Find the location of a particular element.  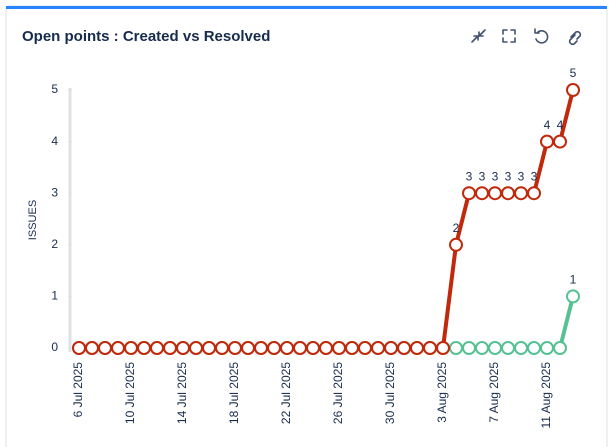

y-axis-label: ISSUES is located at coordinates (33, 220).